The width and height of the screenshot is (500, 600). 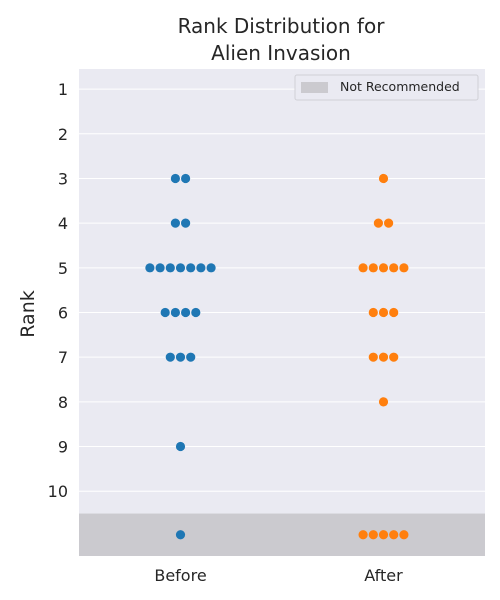 What do you see at coordinates (63, 89) in the screenshot?
I see `y-tick-label: 1` at bounding box center [63, 89].